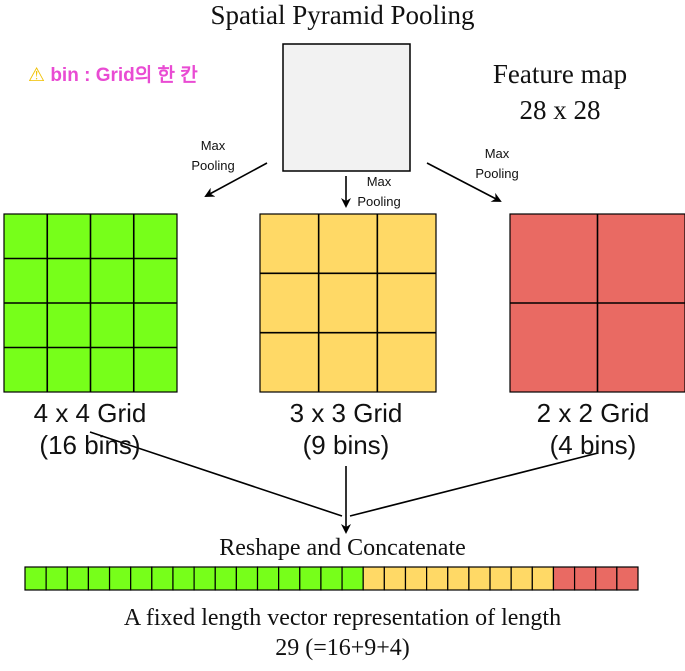 Image resolution: width=685 pixels, height=671 pixels. What do you see at coordinates (379, 201) in the screenshot?
I see `pool-label-middle-line2: Pooling` at bounding box center [379, 201].